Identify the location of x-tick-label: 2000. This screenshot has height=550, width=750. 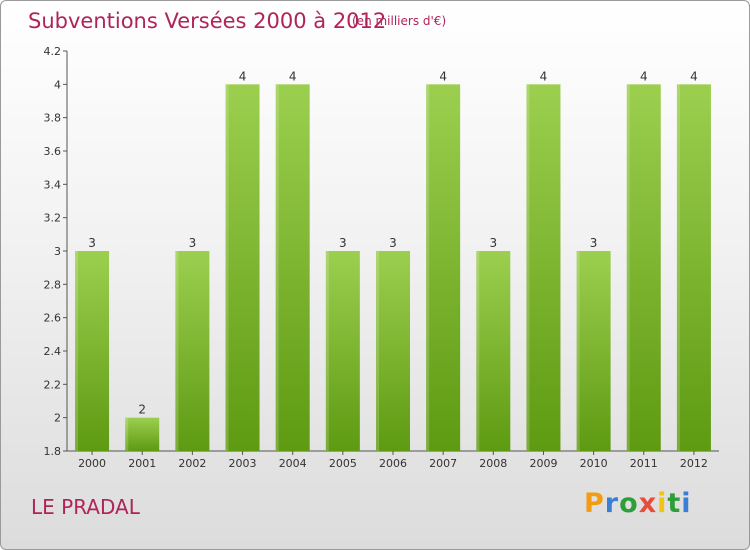
(92, 463).